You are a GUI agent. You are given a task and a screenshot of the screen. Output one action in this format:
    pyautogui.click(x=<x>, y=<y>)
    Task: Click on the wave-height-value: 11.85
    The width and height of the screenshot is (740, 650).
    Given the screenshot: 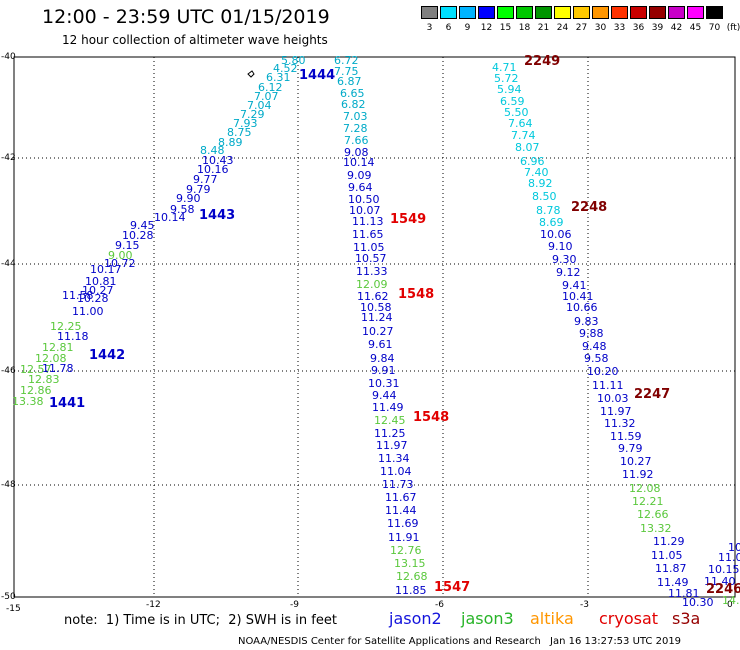 What is the action you would take?
    pyautogui.click(x=411, y=590)
    